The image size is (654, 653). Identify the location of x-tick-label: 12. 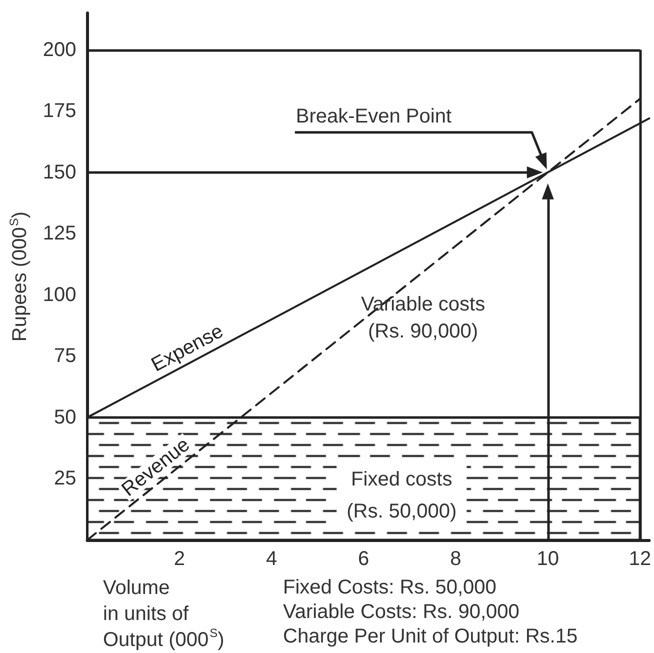
(640, 559).